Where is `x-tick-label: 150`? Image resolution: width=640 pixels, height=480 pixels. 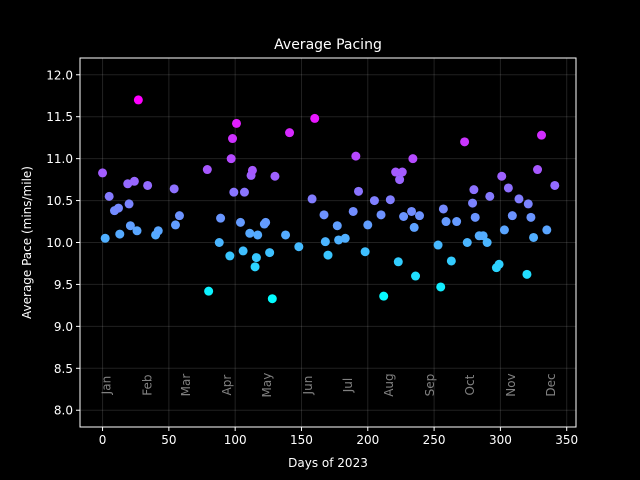 x-tick-label: 150 is located at coordinates (301, 440).